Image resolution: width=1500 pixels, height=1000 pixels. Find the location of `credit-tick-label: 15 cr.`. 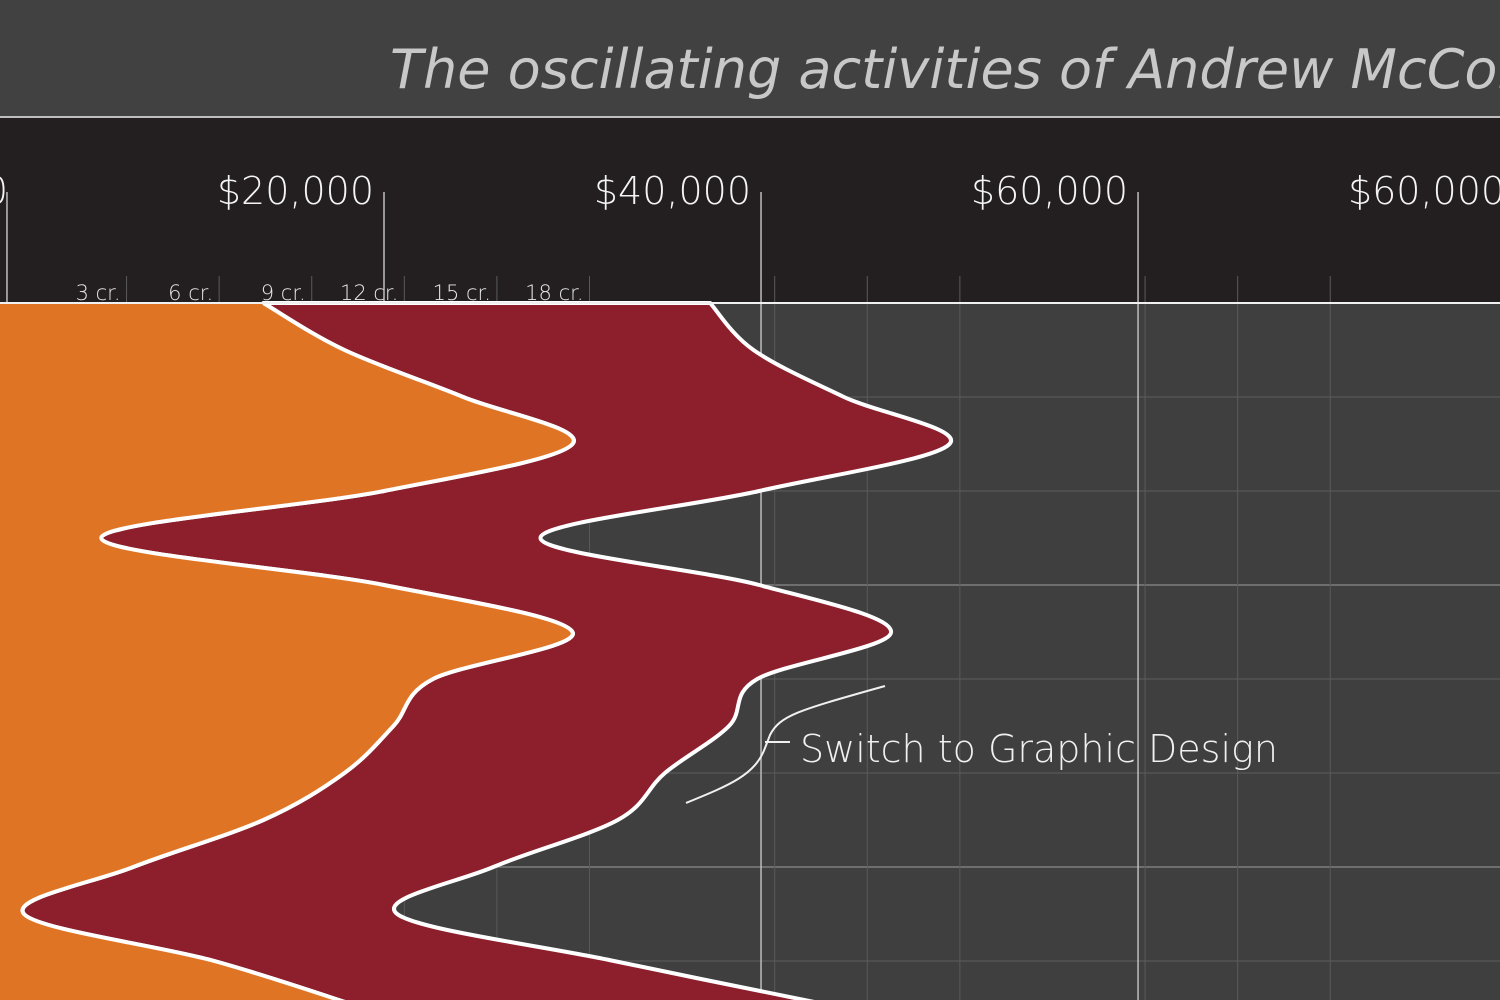

credit-tick-label: 15 cr. is located at coordinates (462, 293).